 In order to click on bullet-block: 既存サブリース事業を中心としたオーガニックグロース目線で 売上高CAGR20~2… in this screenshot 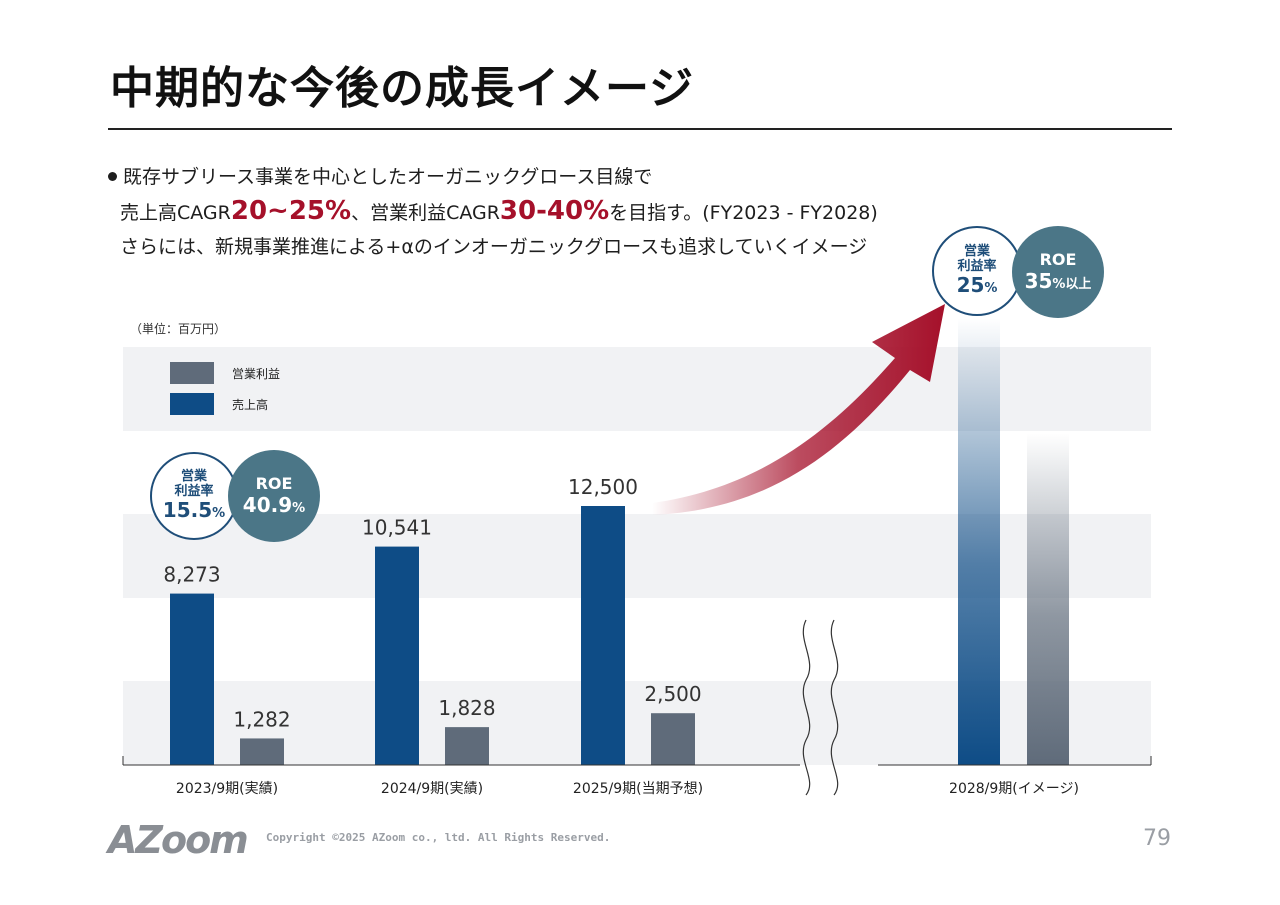, I will do `click(493, 212)`.